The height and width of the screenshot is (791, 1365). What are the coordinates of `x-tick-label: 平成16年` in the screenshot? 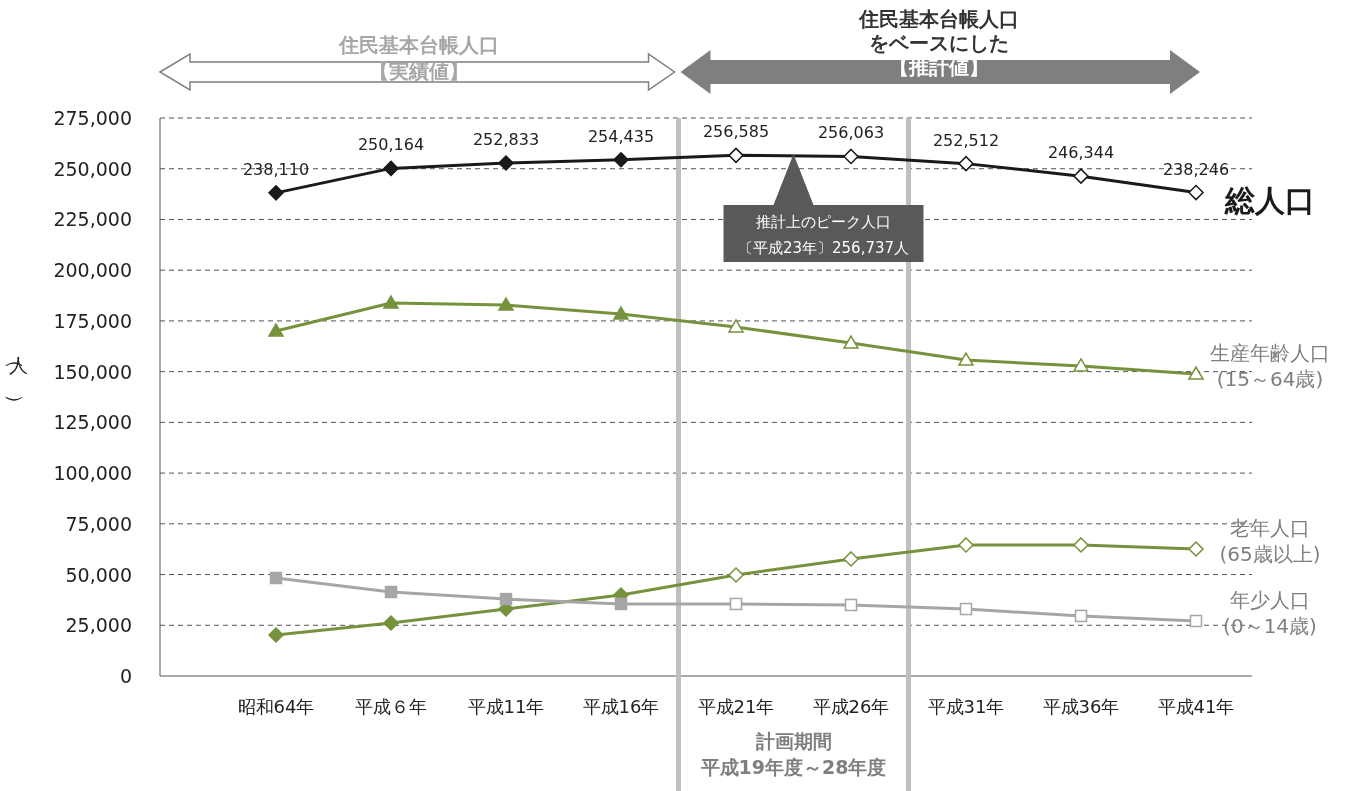 It's located at (621, 706).